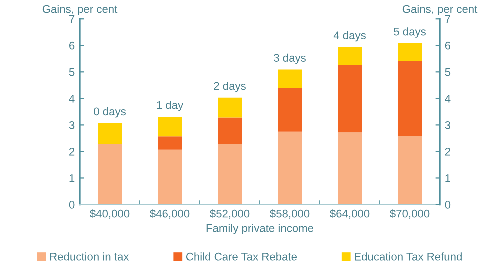 The image size is (500, 273). Describe the element at coordinates (72, 19) in the screenshot. I see `y-tick-label: 7` at that location.